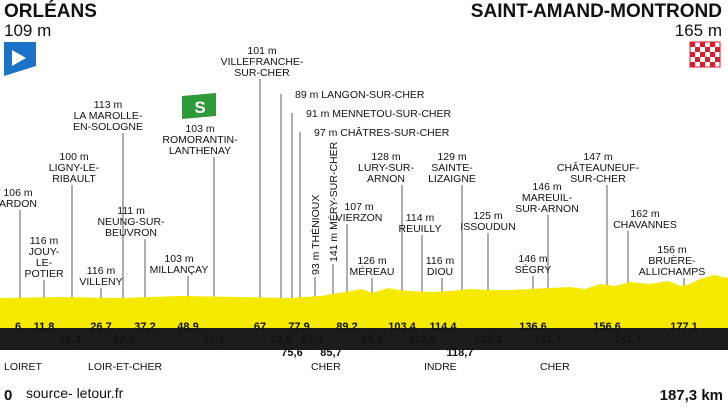 This screenshot has height=408, width=728. Describe the element at coordinates (144, 327) in the screenshot. I see `km-neung: 37,2` at that location.